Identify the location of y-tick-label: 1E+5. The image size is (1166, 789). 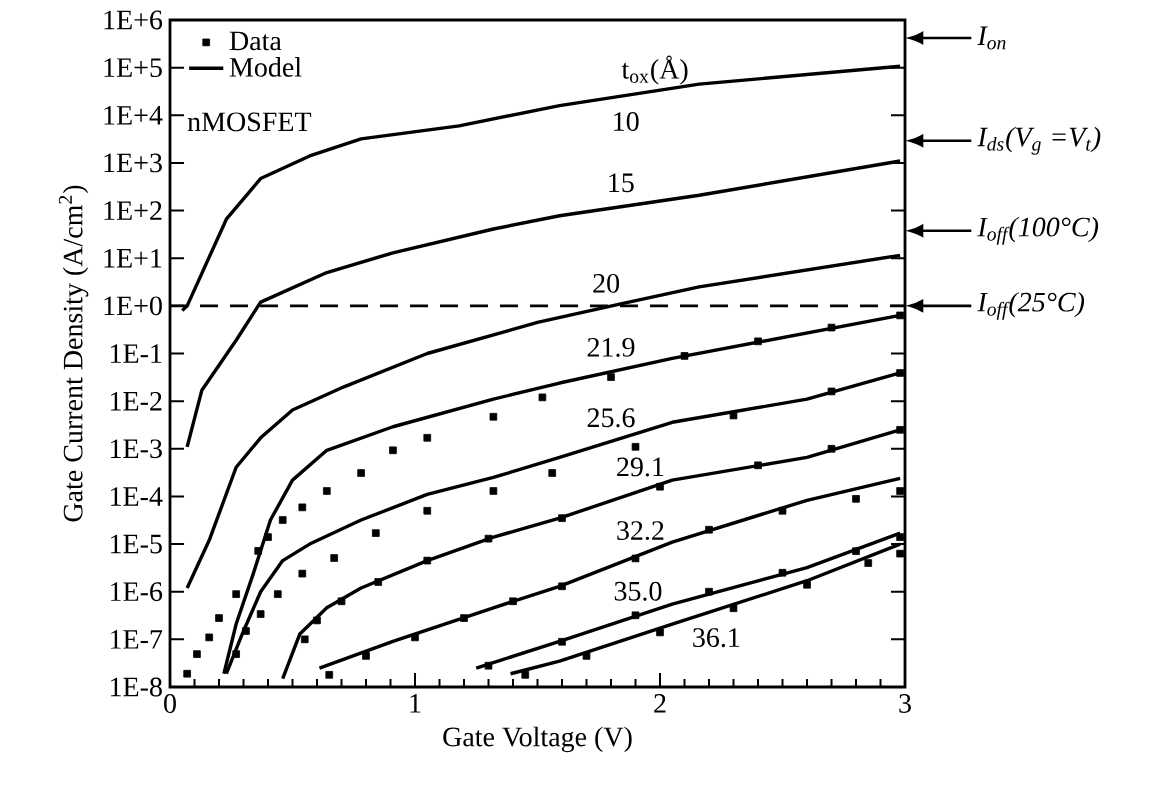
(133, 68).